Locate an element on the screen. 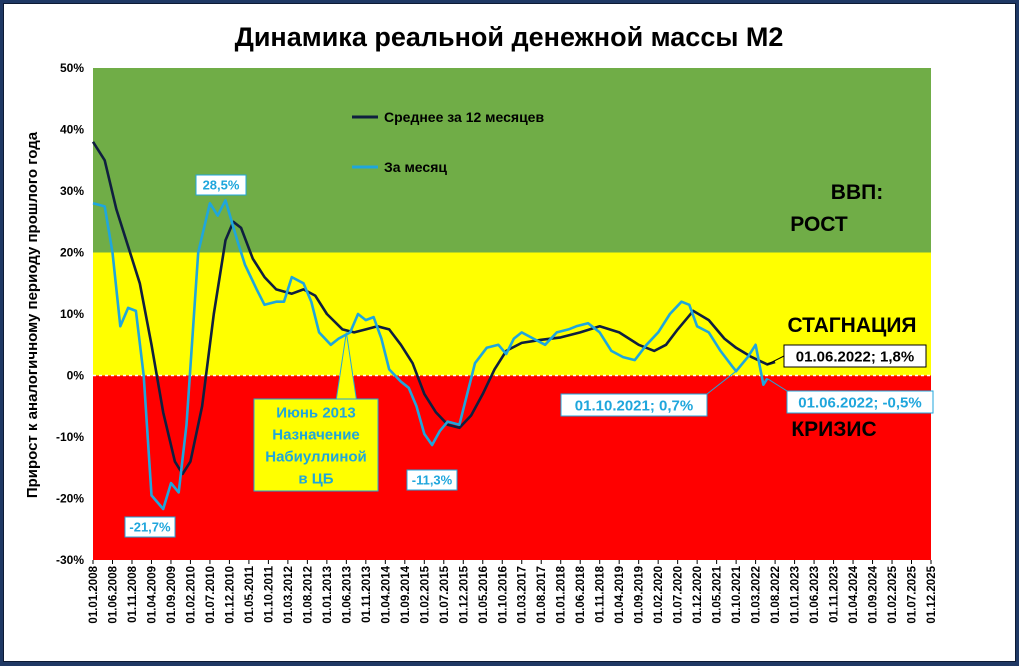 The height and width of the screenshot is (666, 1019). x-tick-label: 01.02.2010 is located at coordinates (191, 595).